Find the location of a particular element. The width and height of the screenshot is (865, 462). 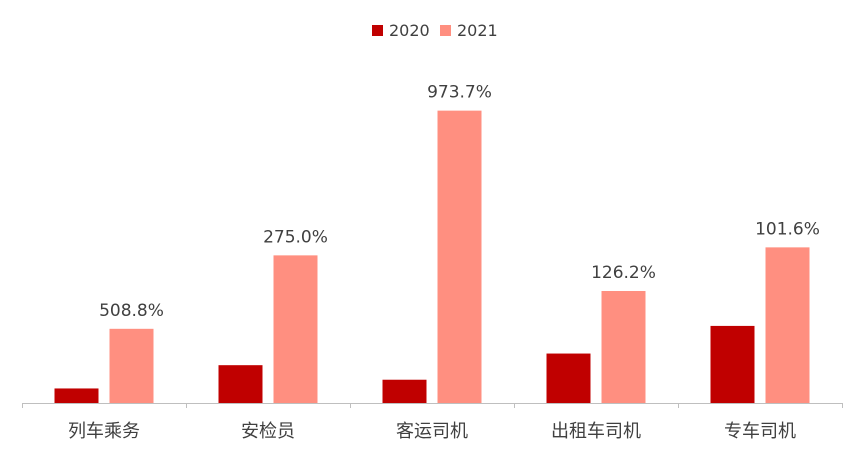

category-labels: 列车乘务 安检员 客运司机 出租车司机 专车司机 is located at coordinates (432, 431).